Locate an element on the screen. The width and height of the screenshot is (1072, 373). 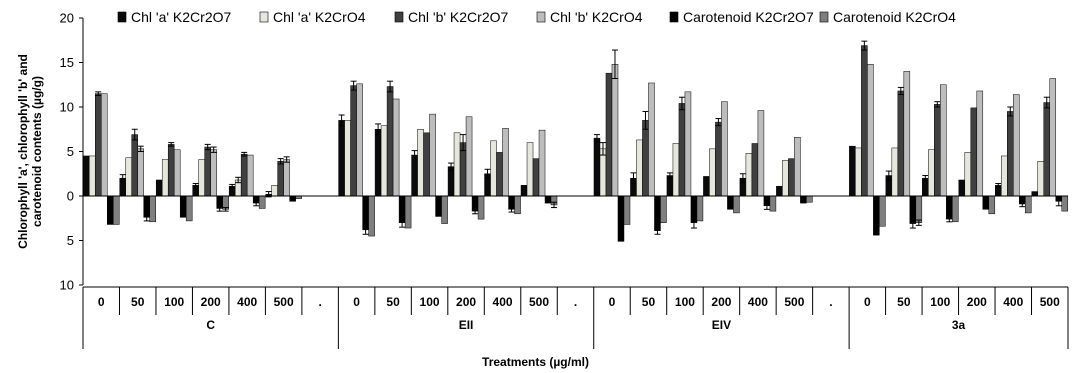
group-label: EII is located at coordinates (466, 325).